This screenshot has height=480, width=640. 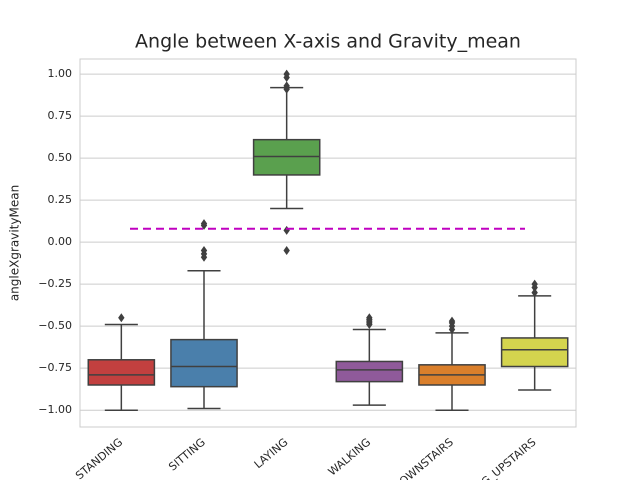 I want to click on x-tick-label: WALKING, so click(x=350, y=457).